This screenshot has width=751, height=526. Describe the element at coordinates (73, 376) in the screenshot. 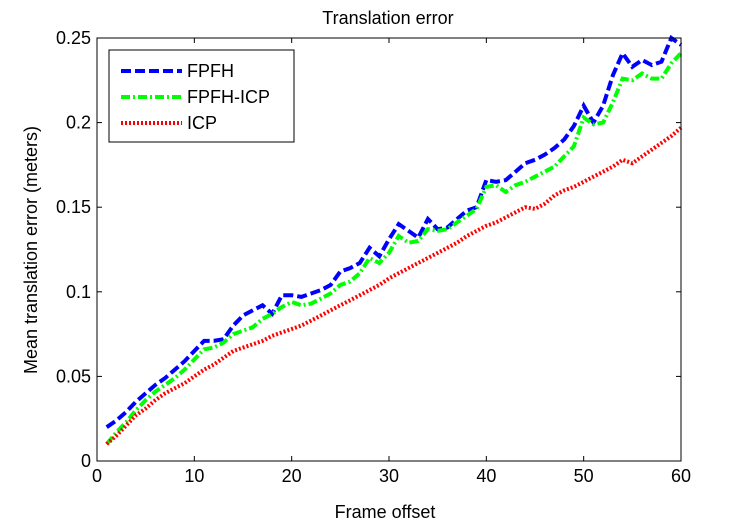

I see `y-tick-label: 0.05` at that location.